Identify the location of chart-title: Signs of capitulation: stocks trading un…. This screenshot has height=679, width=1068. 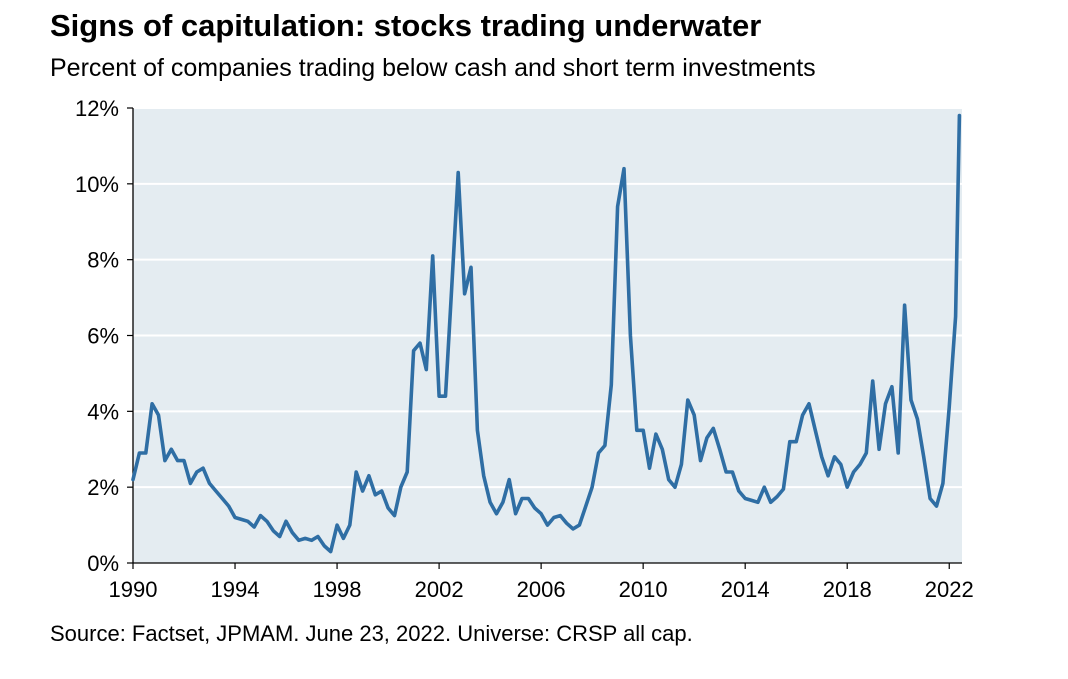
(406, 25).